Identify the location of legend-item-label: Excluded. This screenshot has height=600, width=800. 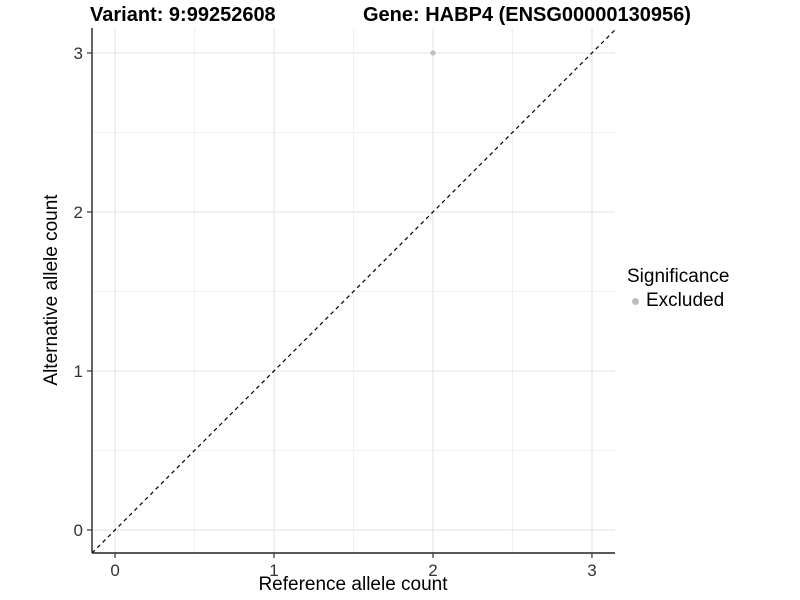
(685, 300).